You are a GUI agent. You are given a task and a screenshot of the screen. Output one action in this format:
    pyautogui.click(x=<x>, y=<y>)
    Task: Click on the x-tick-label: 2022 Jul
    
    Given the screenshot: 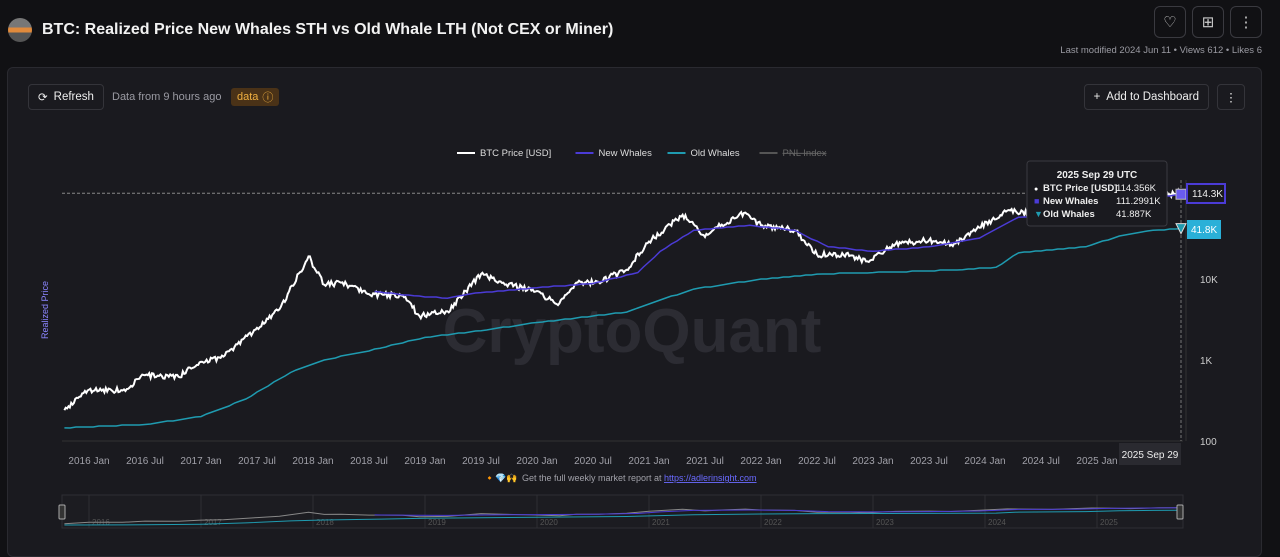 What is the action you would take?
    pyautogui.click(x=817, y=461)
    